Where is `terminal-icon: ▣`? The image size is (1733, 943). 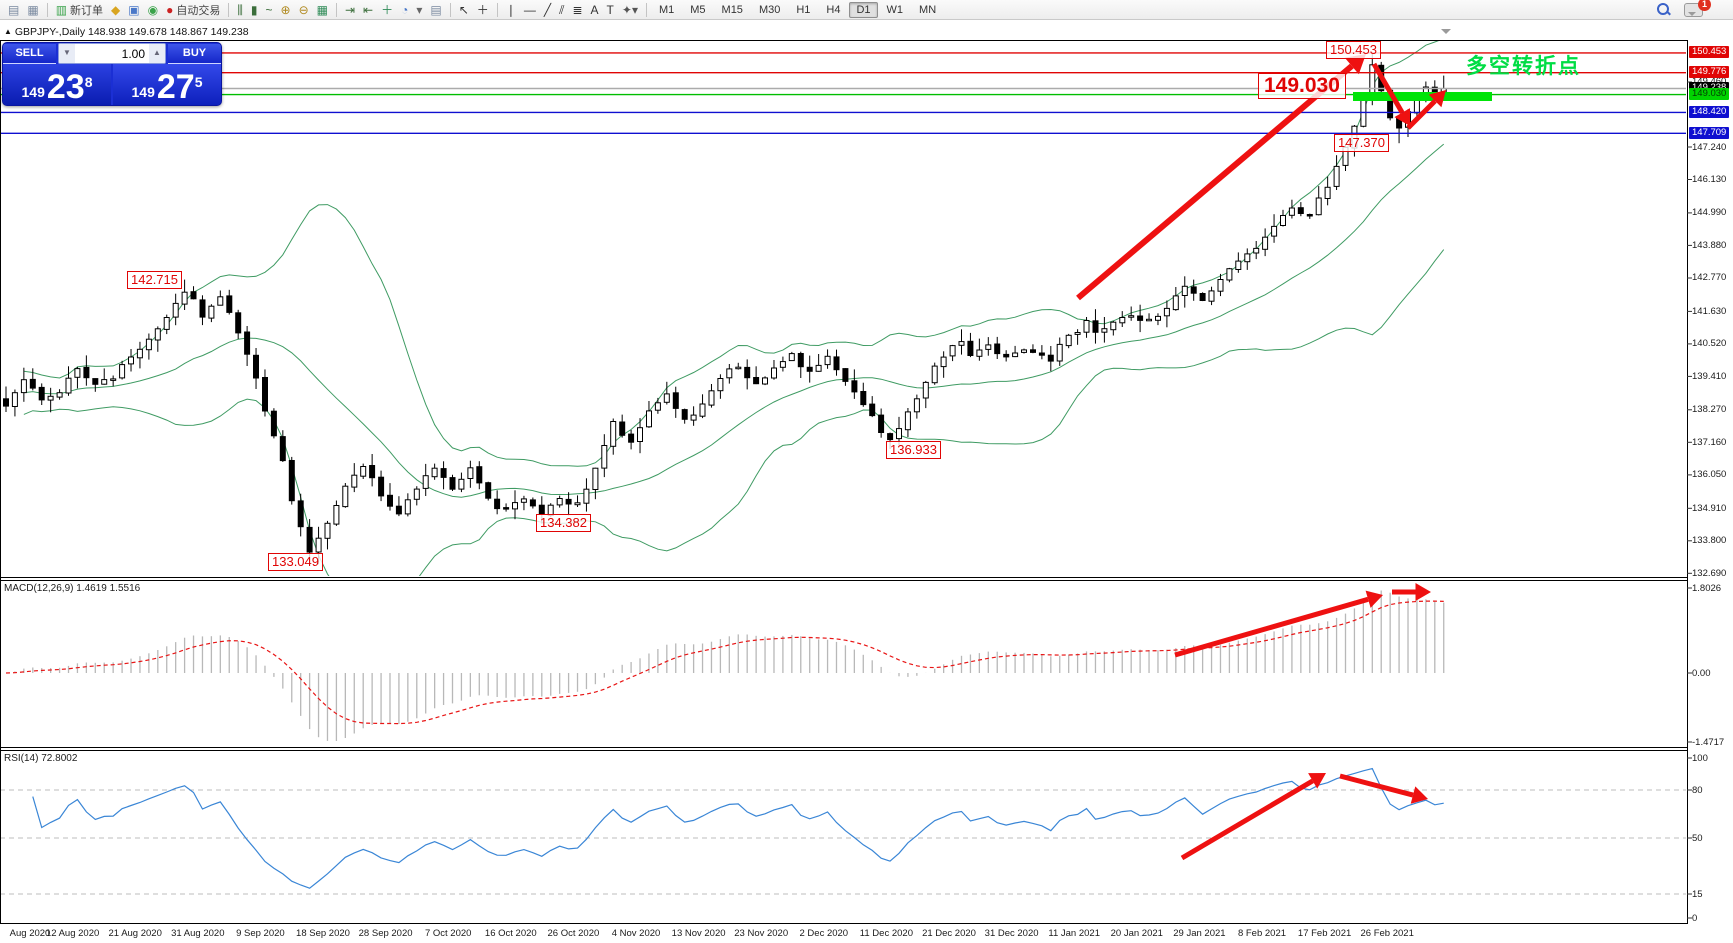 terminal-icon: ▣ is located at coordinates (133, 10).